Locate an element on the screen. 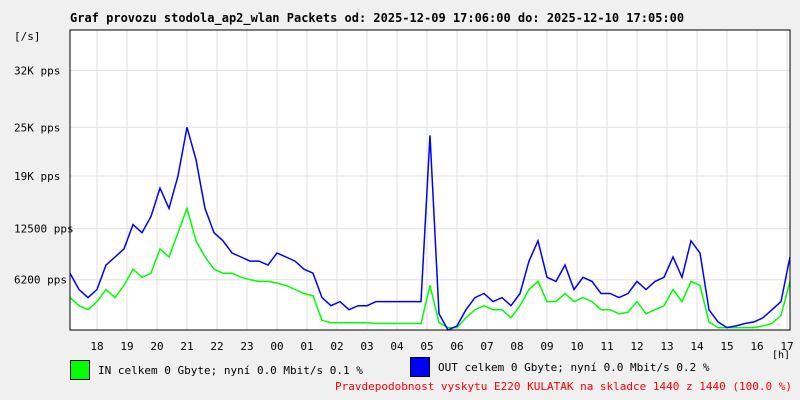  x-tick-label: 19 is located at coordinates (126, 346).